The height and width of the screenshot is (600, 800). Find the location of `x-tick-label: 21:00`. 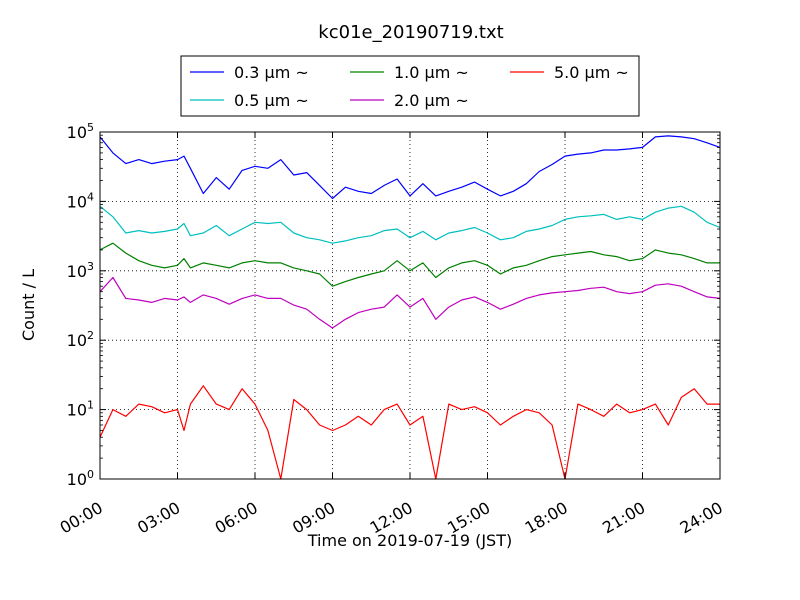

x-tick-label: 21:00 is located at coordinates (623, 518).